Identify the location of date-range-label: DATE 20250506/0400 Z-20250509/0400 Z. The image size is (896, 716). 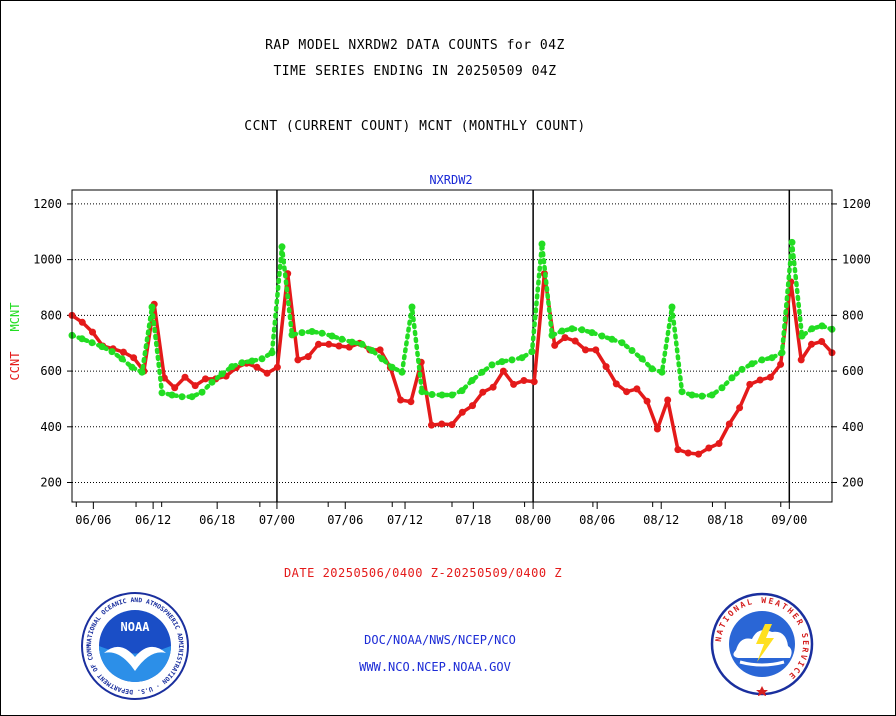
(423, 573).